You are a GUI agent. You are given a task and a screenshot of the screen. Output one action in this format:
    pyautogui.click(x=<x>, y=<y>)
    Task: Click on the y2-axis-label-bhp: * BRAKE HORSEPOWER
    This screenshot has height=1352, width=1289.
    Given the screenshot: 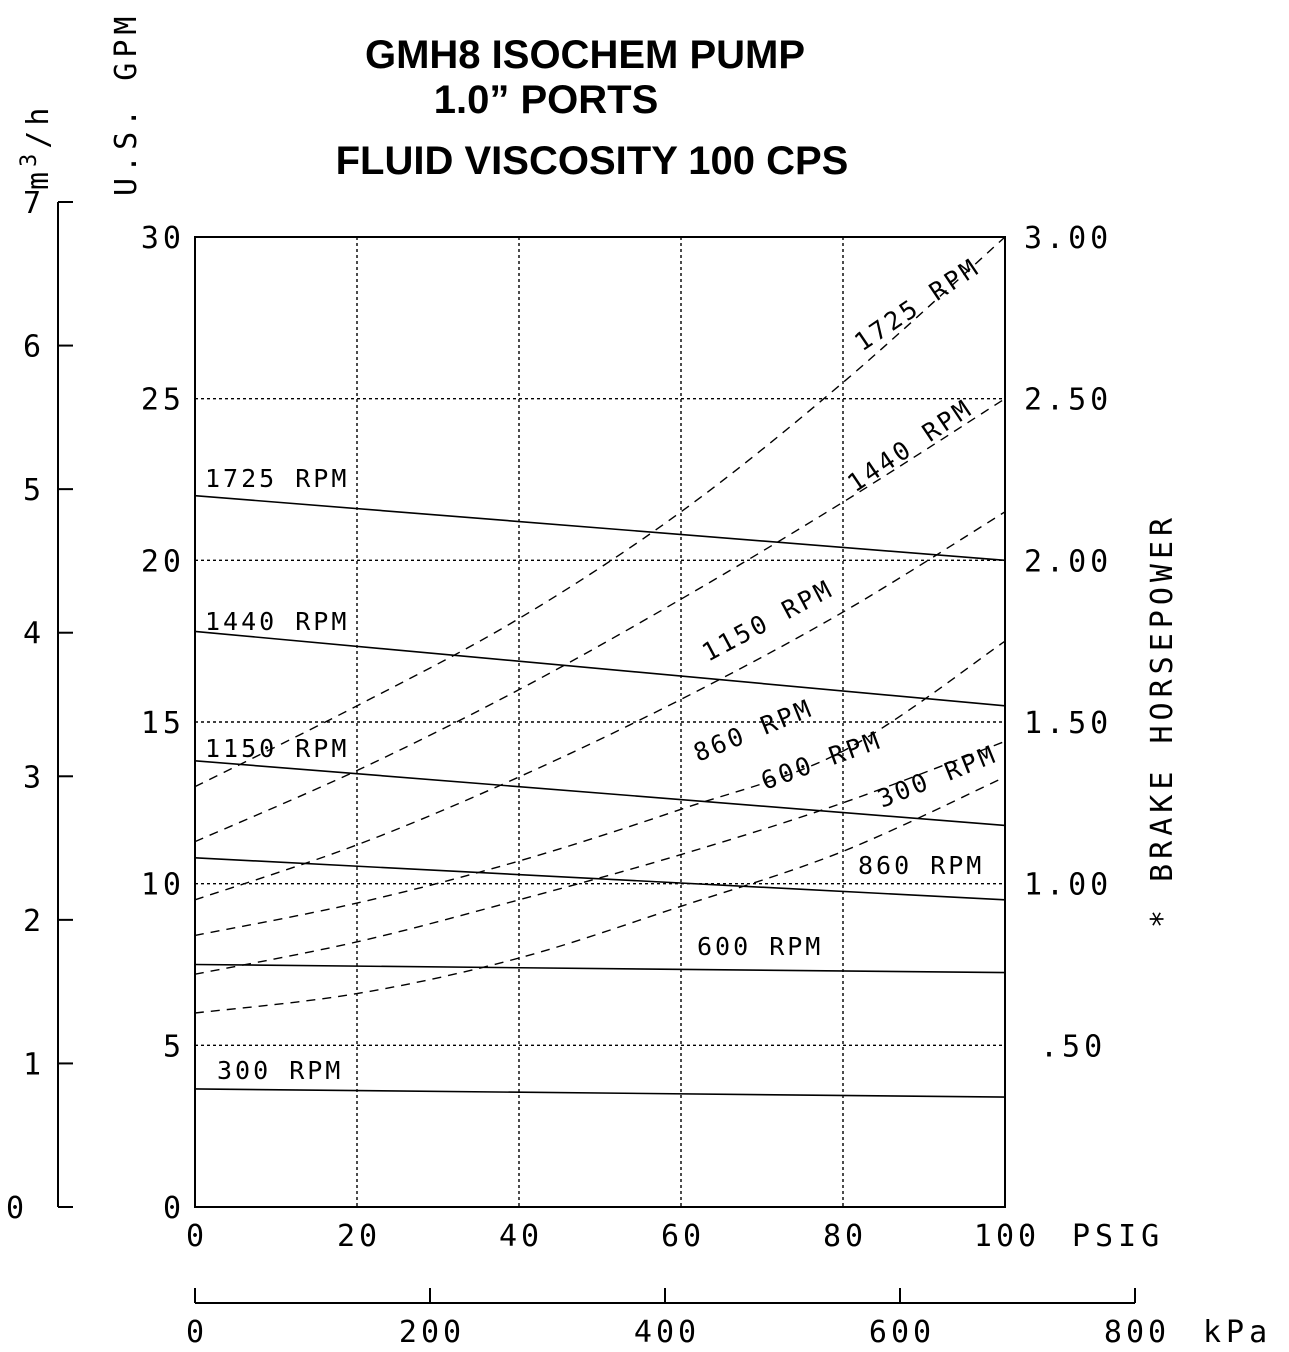 What is the action you would take?
    pyautogui.click(x=1162, y=720)
    